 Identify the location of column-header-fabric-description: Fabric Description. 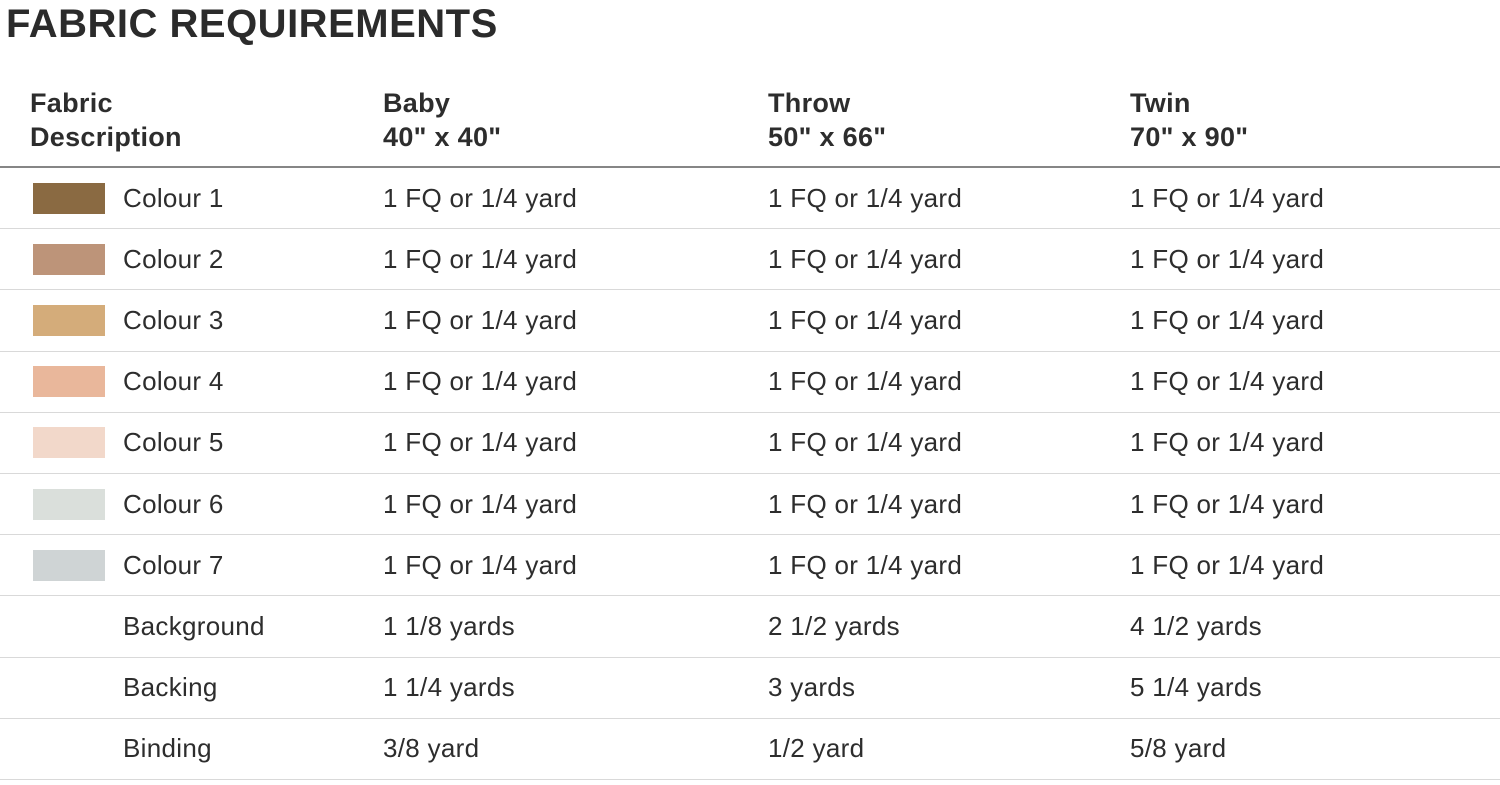
(191, 120).